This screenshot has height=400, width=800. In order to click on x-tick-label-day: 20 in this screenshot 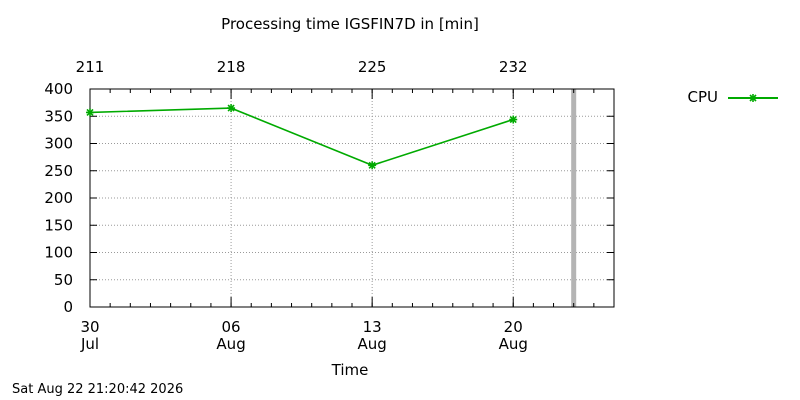, I will do `click(513, 327)`.